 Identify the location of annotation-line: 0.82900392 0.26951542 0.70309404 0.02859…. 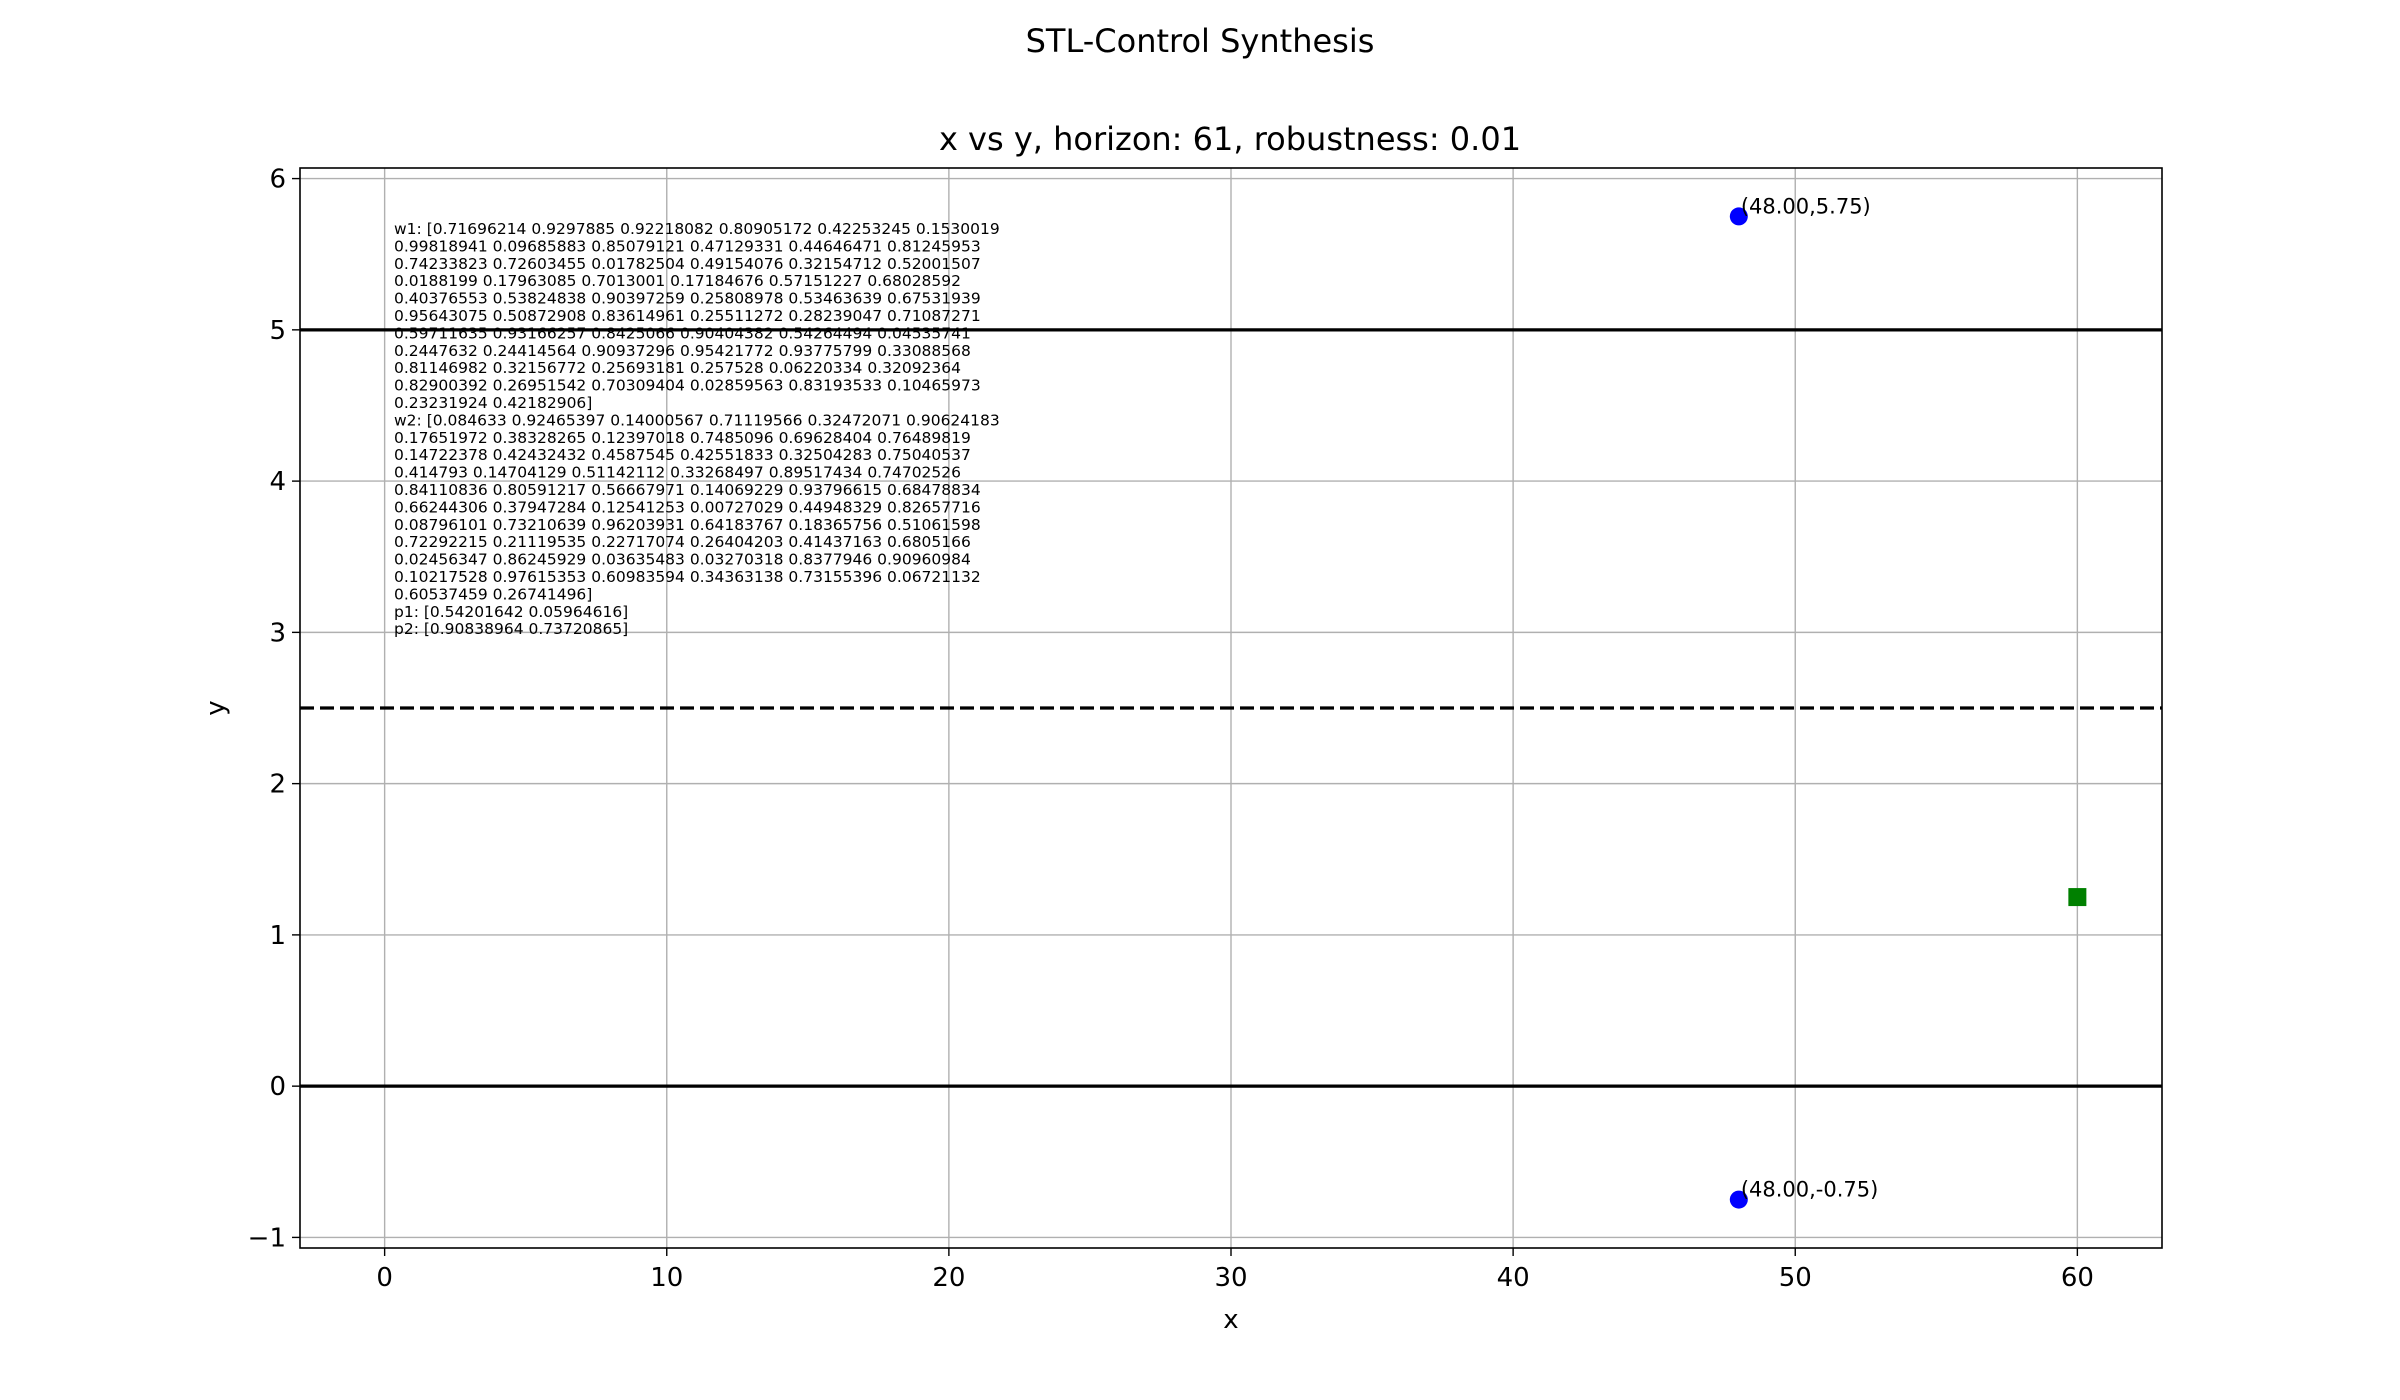
(687, 386).